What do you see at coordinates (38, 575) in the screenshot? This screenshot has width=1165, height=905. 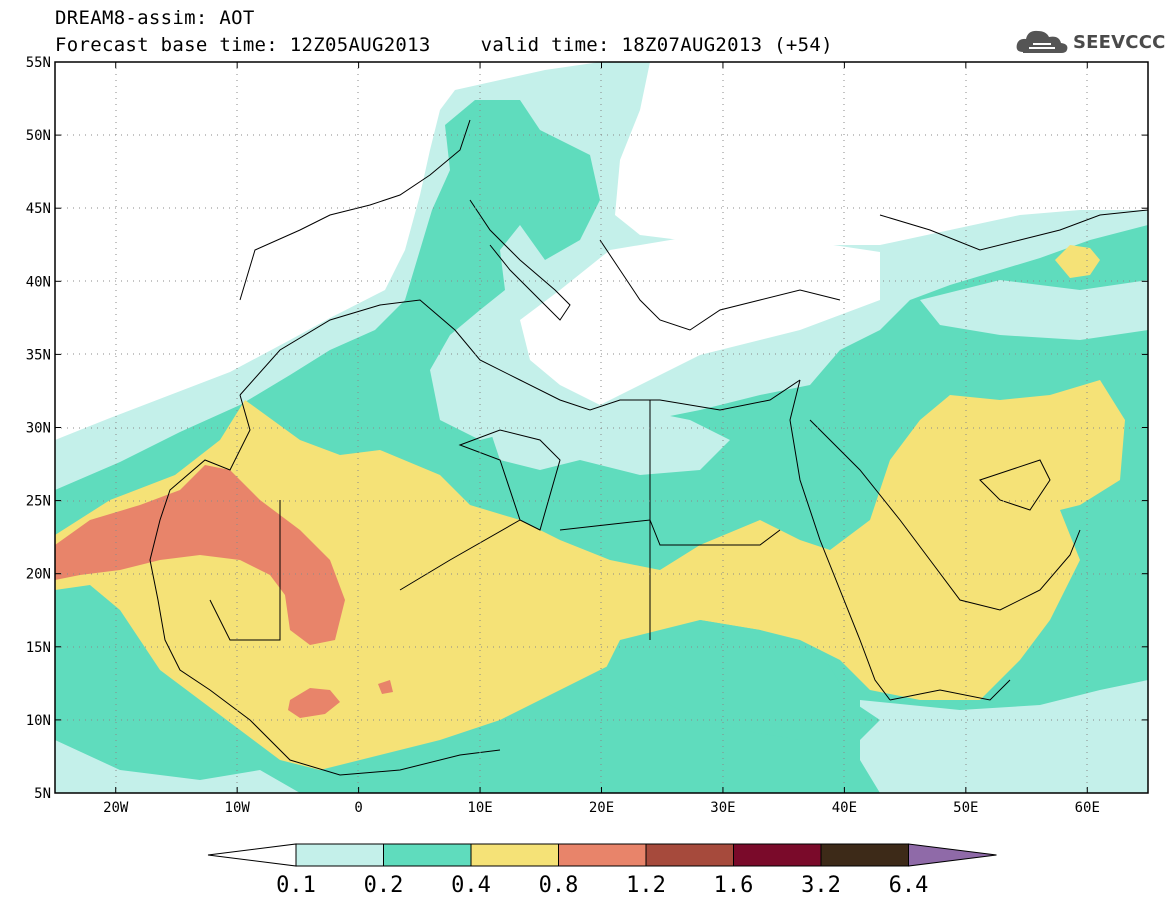 I see `lat-label: 20N` at bounding box center [38, 575].